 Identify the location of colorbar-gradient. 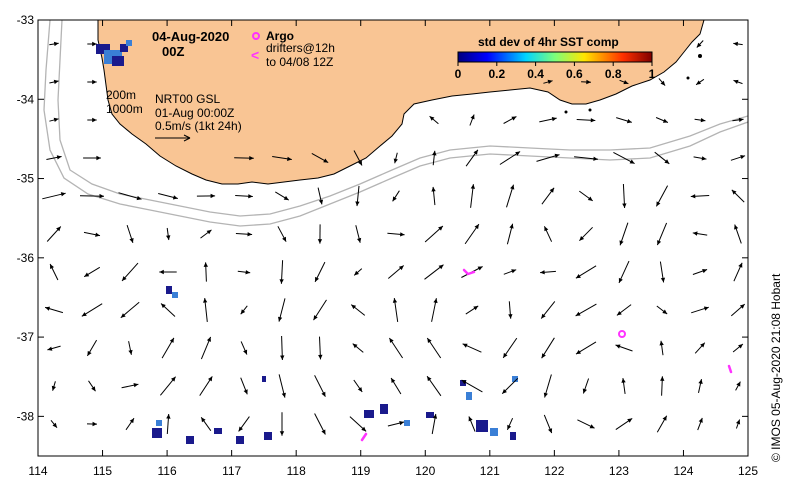
(555, 57).